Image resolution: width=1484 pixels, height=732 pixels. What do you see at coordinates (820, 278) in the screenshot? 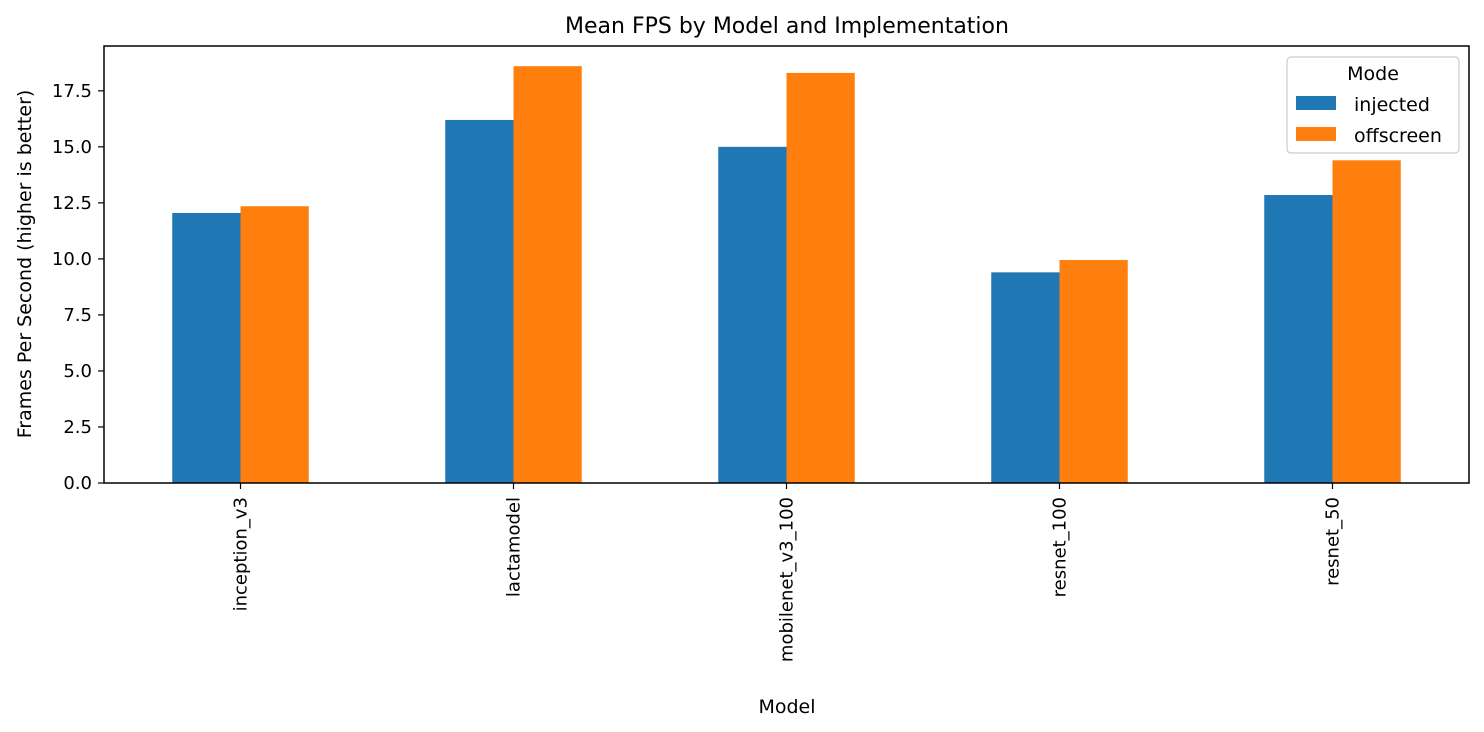
I see `bar-mobilenet_v3_100-offscreen` at bounding box center [820, 278].